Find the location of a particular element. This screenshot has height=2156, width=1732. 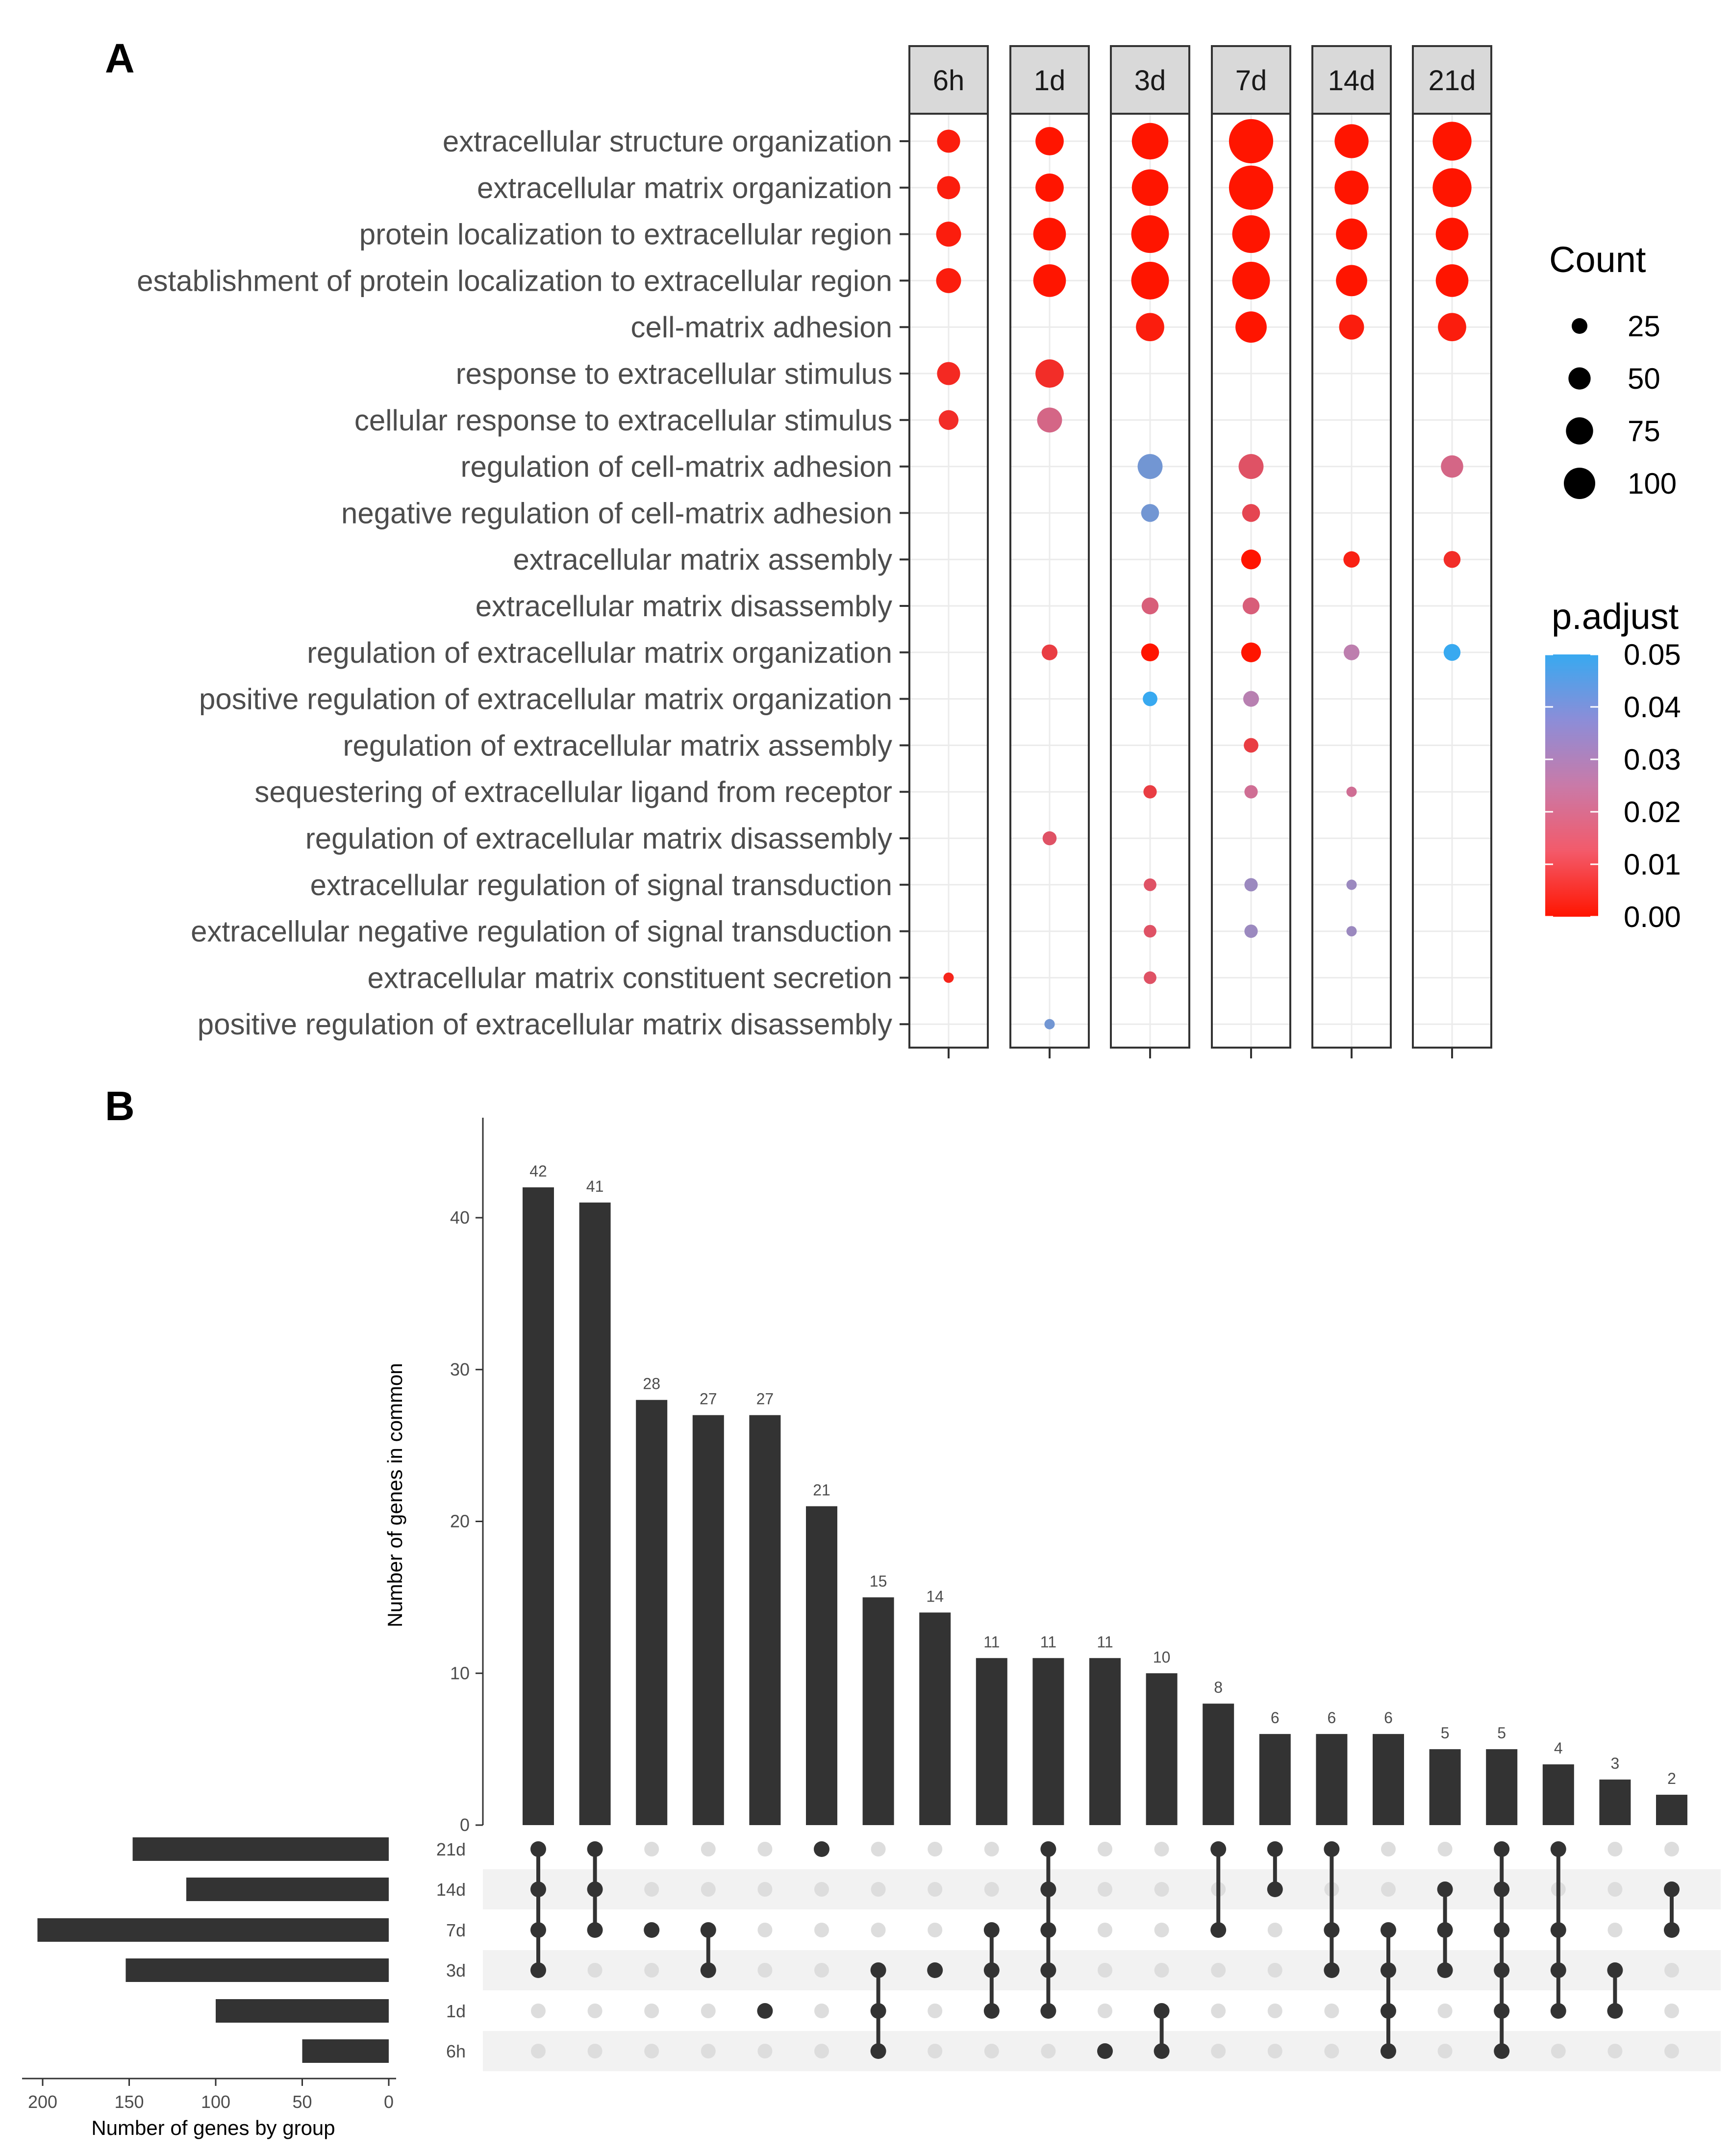

p-adjust-colorbar is located at coordinates (1572, 785).